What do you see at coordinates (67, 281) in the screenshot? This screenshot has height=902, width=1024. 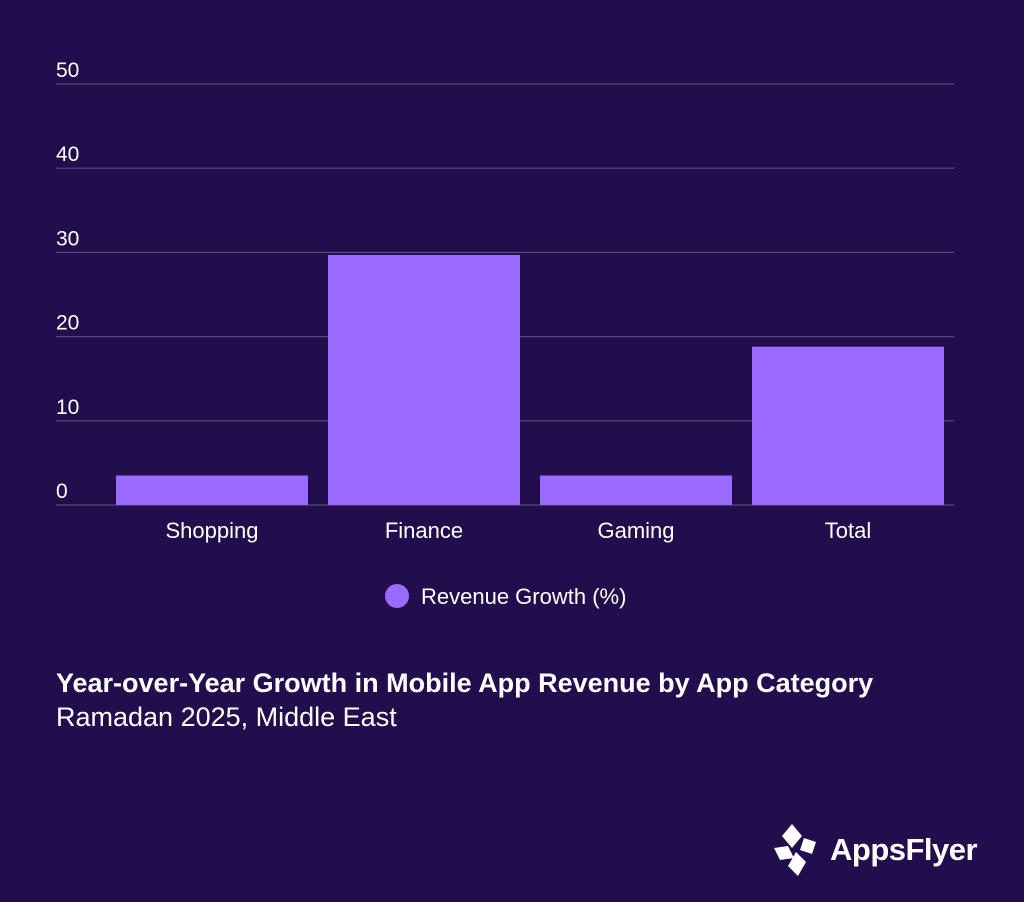 I see `y-axis-ticks: 0 10 20 30 40 50` at bounding box center [67, 281].